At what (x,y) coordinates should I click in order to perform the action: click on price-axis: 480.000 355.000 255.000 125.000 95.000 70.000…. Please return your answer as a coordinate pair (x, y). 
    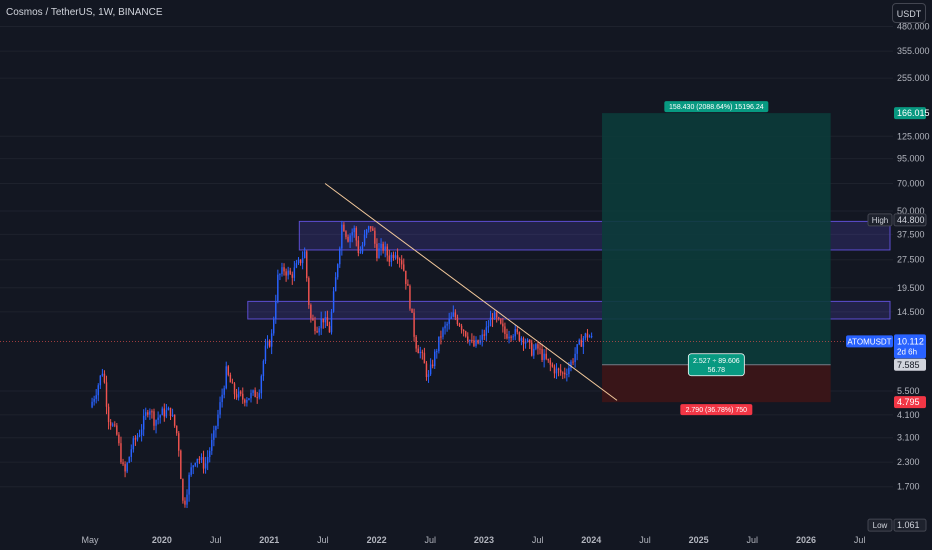
    Looking at the image, I should click on (913, 257).